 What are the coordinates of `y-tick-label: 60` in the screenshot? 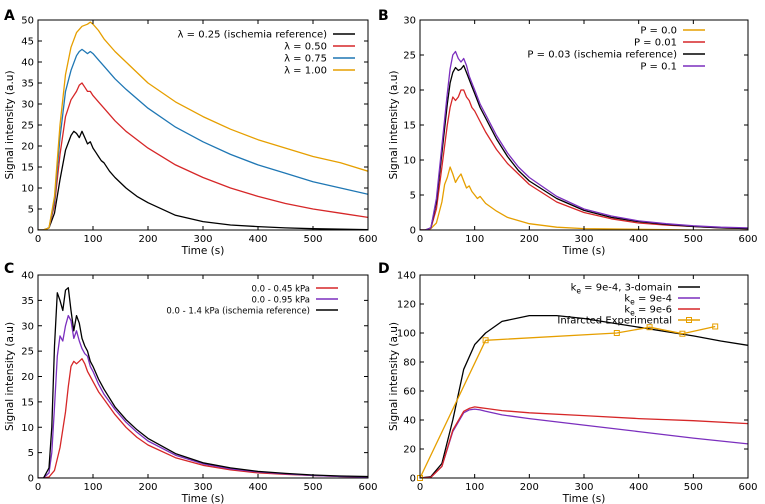 It's located at (409, 392).